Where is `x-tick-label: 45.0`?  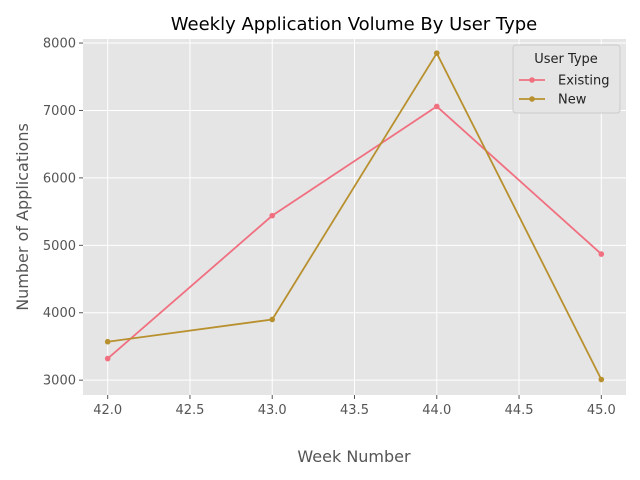
x-tick-label: 45.0 is located at coordinates (601, 410).